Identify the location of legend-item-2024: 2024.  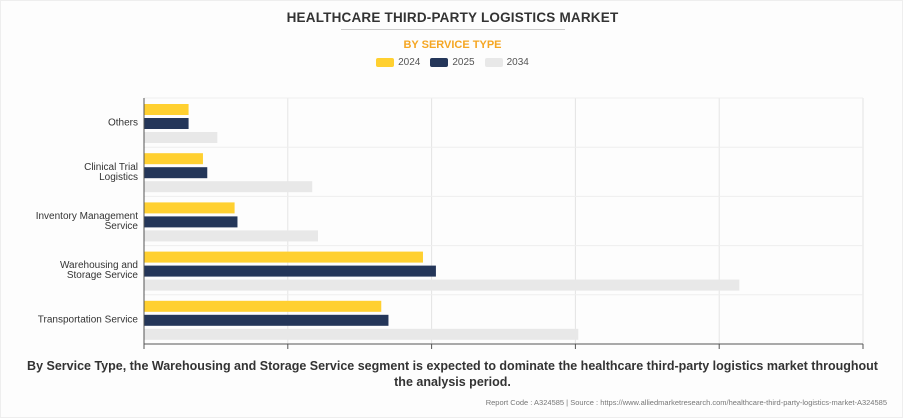
(398, 62).